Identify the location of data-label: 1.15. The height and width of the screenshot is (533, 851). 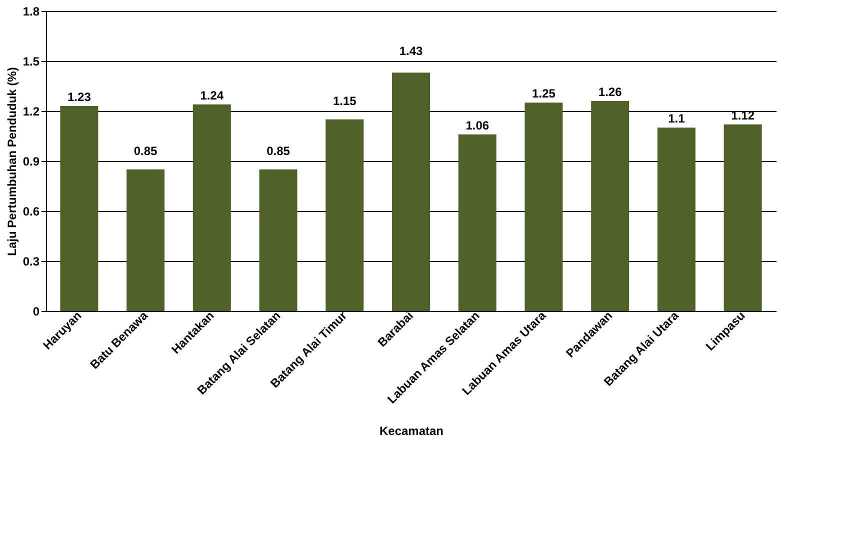
(344, 101).